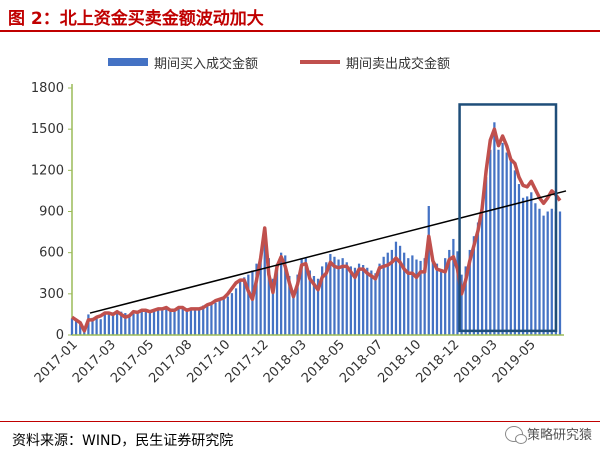 This screenshot has height=458, width=600. What do you see at coordinates (128, 62) in the screenshot?
I see `legend-buy-swatch` at bounding box center [128, 62].